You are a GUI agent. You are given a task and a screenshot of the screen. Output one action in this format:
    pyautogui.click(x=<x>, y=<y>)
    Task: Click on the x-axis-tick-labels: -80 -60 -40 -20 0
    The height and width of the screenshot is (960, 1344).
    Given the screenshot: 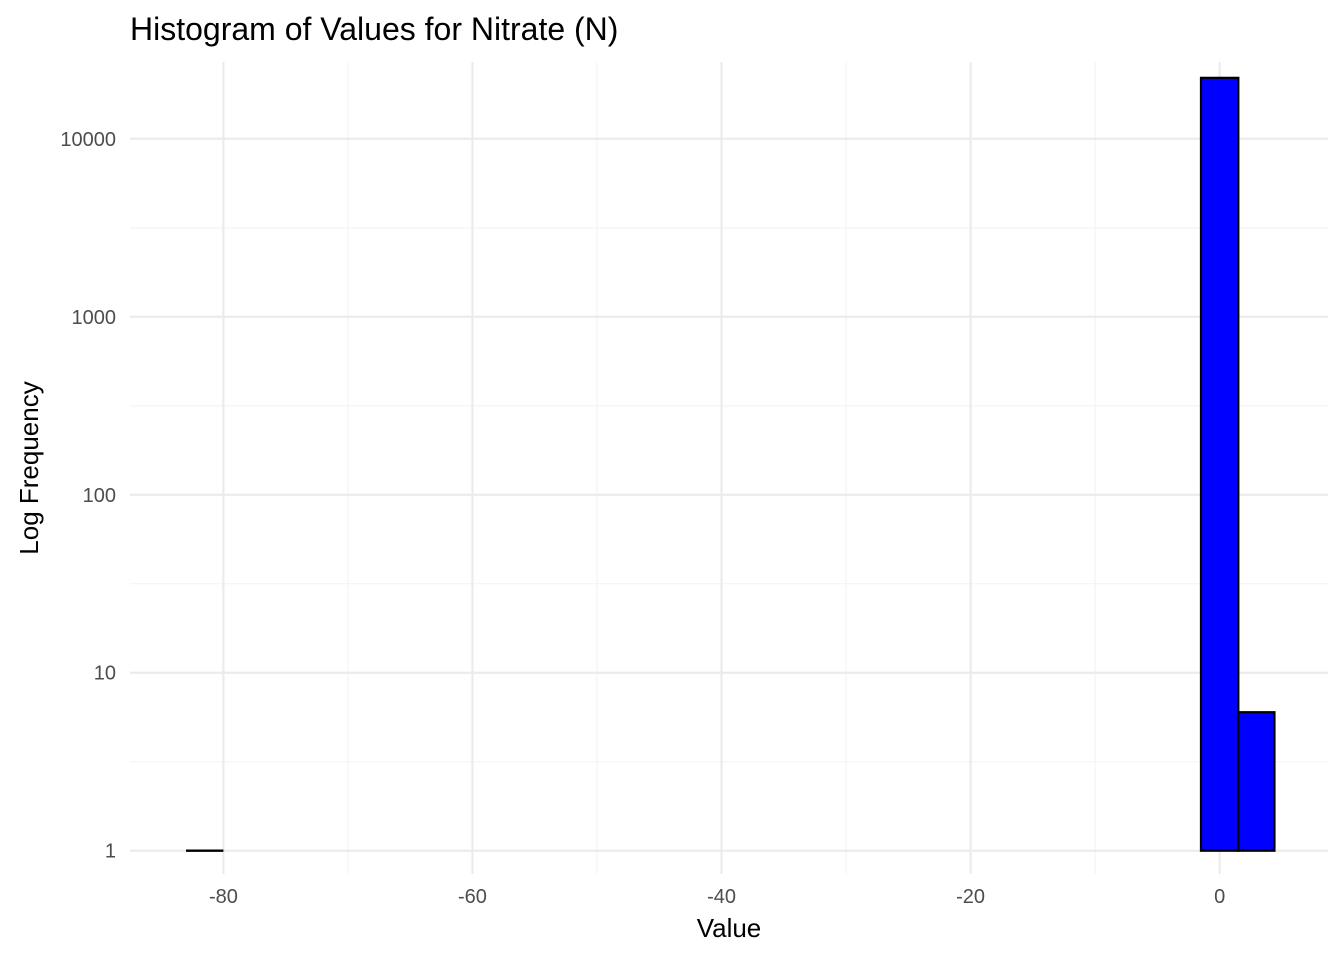 What is the action you would take?
    pyautogui.click(x=717, y=897)
    